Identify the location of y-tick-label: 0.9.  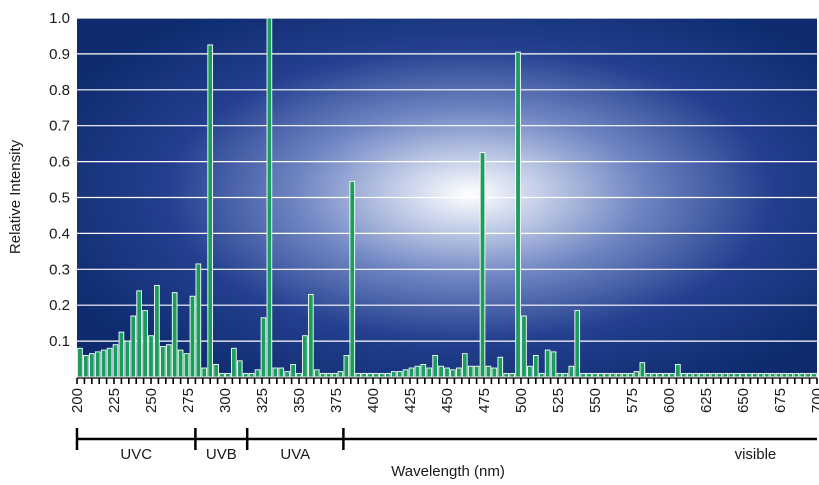
(59, 54).